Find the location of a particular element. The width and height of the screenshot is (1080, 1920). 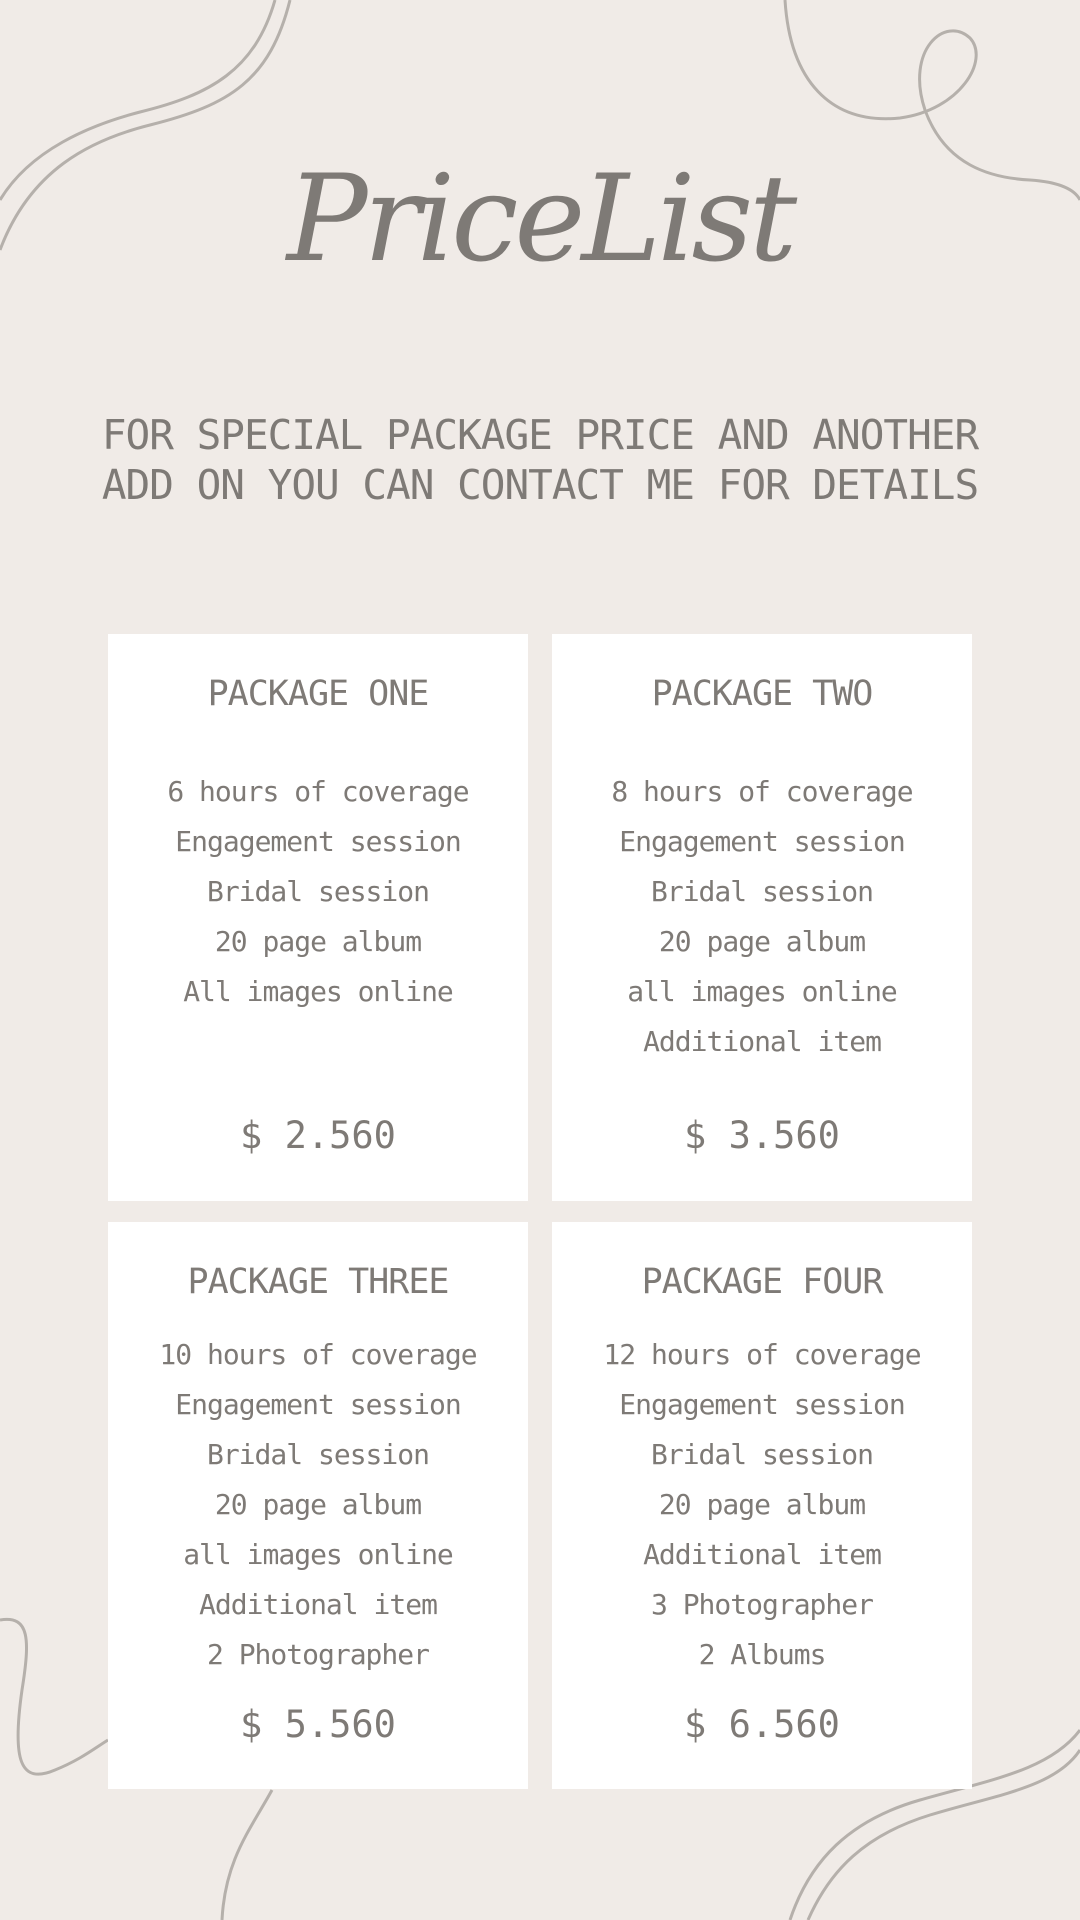

curve-bottom-middle is located at coordinates (247, 1854).